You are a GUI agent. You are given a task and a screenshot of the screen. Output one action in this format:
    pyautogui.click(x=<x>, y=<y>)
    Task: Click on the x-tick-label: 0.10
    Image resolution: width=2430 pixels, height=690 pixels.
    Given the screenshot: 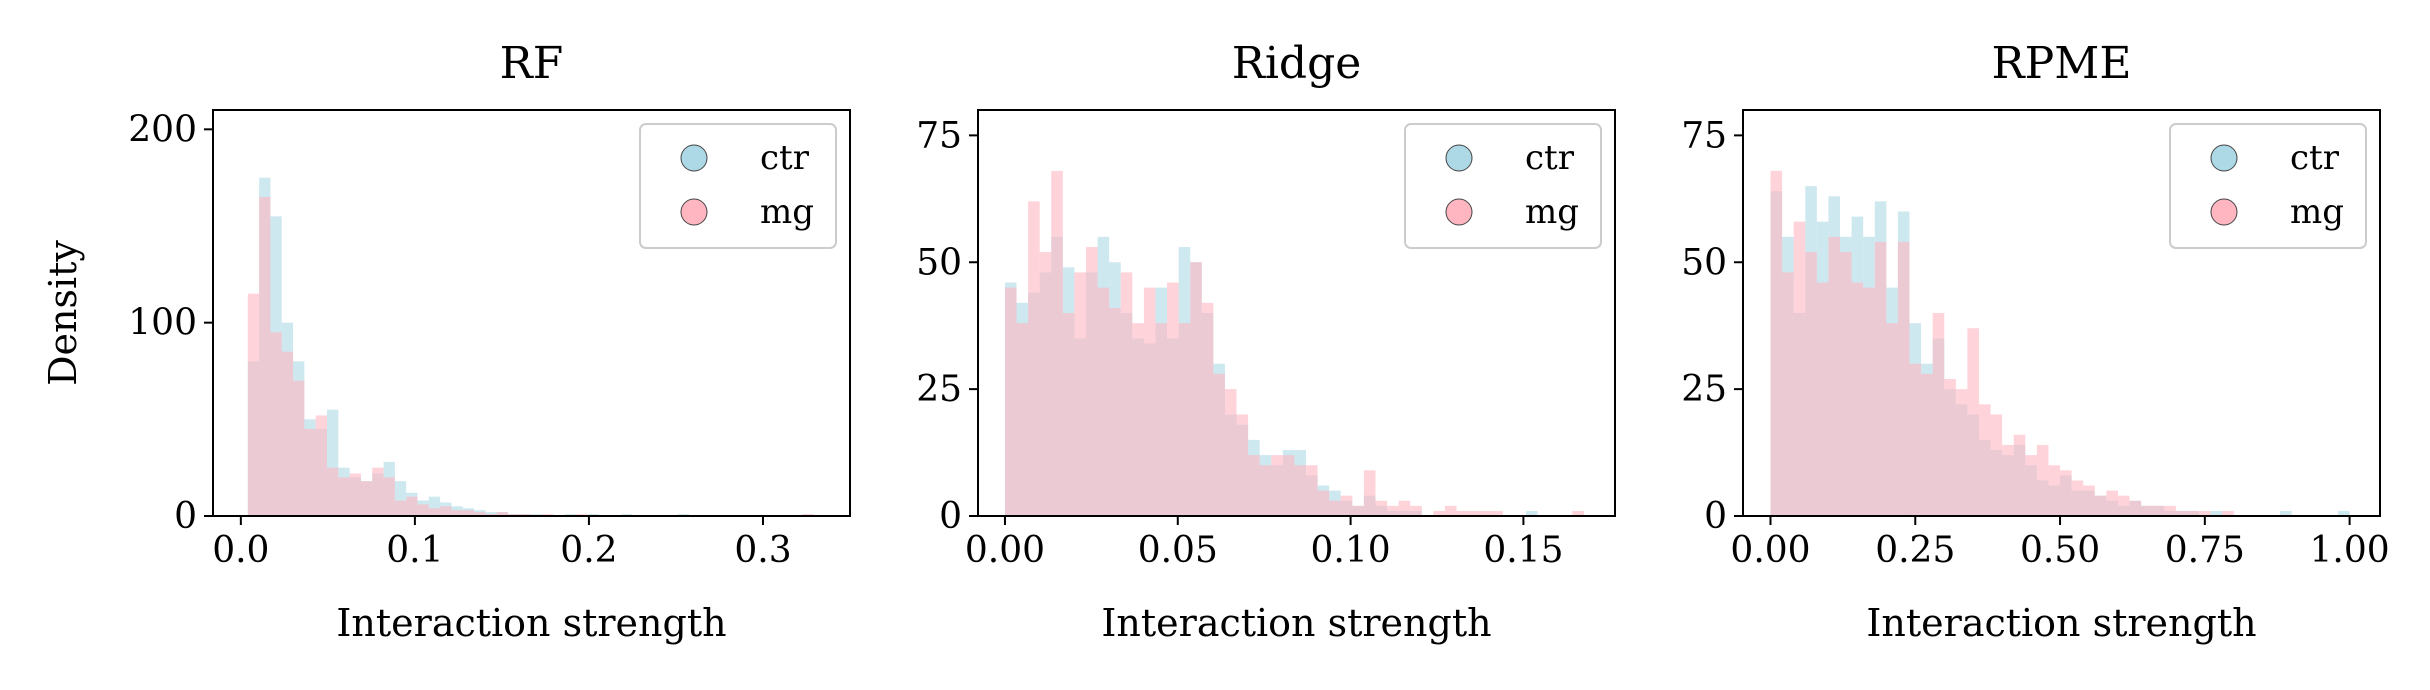 What is the action you would take?
    pyautogui.click(x=1351, y=550)
    